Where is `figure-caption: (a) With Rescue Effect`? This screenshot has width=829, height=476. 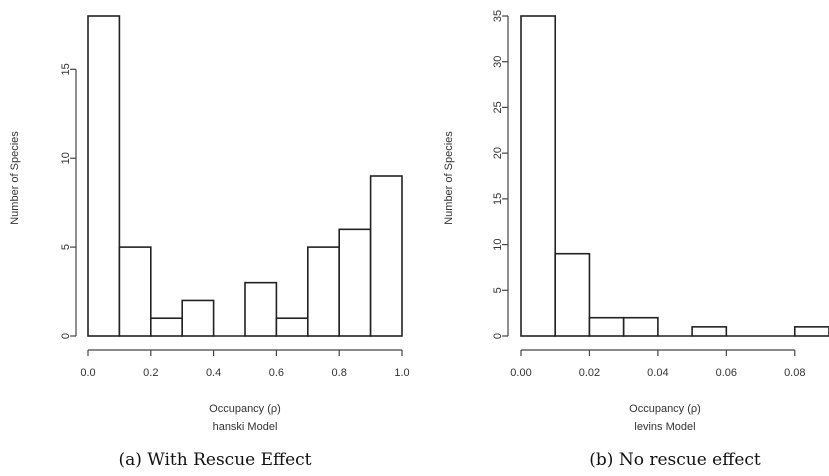
figure-caption: (a) With Rescue Effect is located at coordinates (214, 460).